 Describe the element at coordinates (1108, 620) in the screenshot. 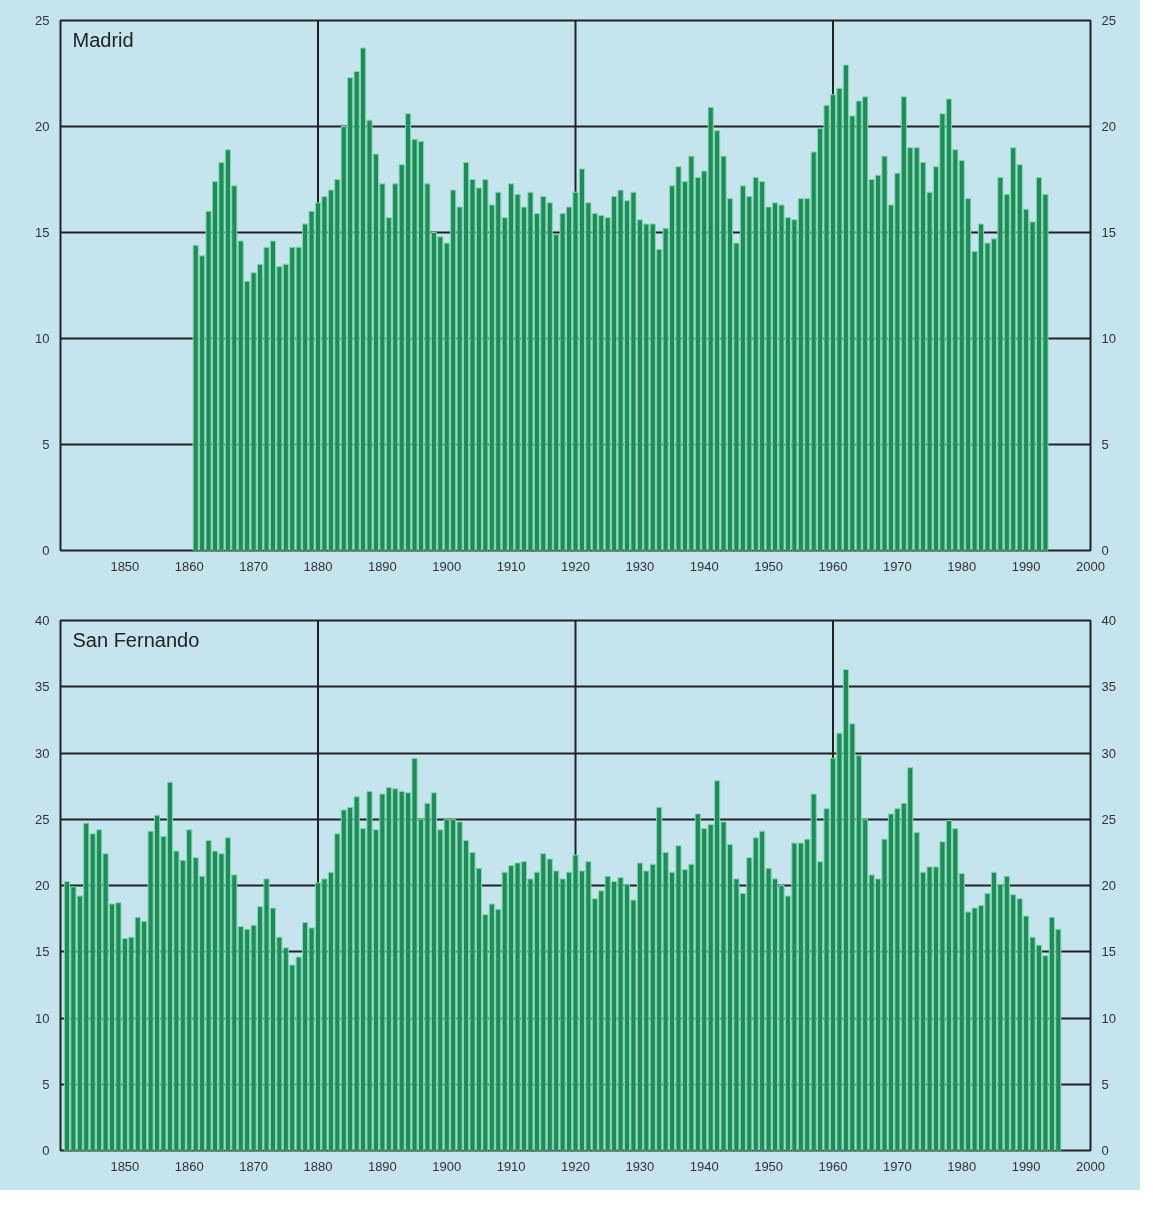

I see `y2-tick-label: 40` at that location.